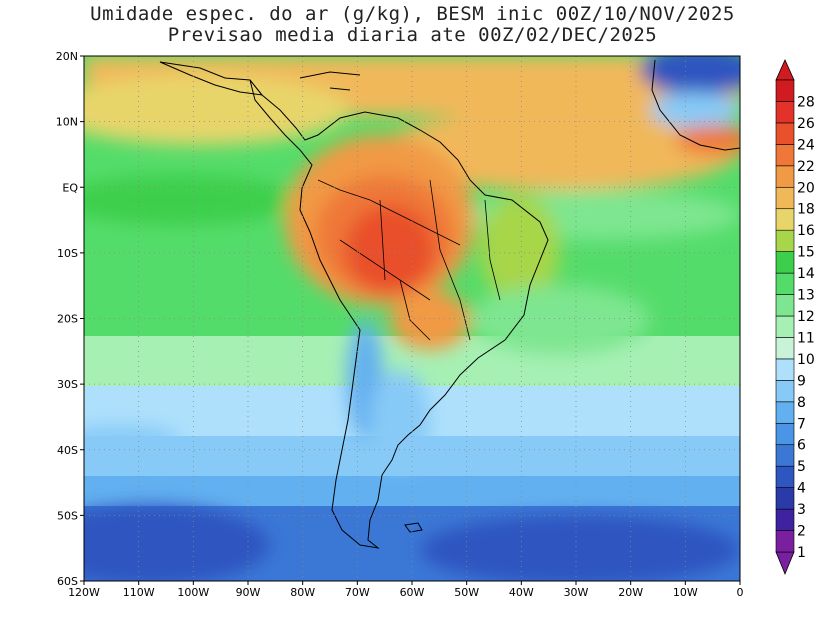  Describe the element at coordinates (139, 592) in the screenshot. I see `lon-tick-label: 110W` at that location.